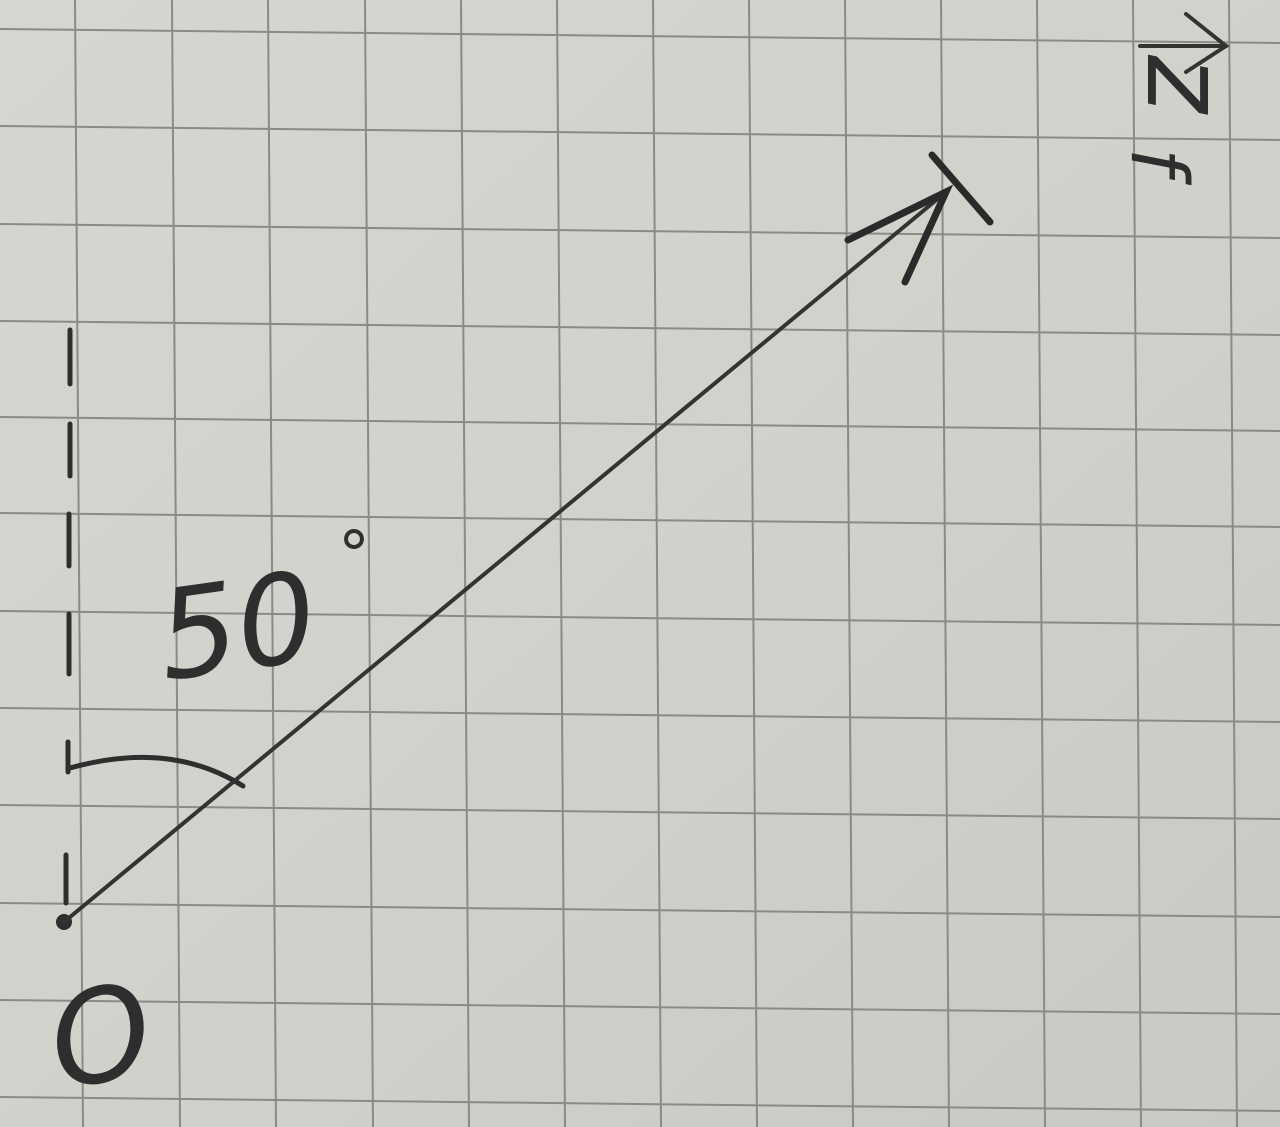  I want to click on vector-label-arrow, so click(1184, 43).